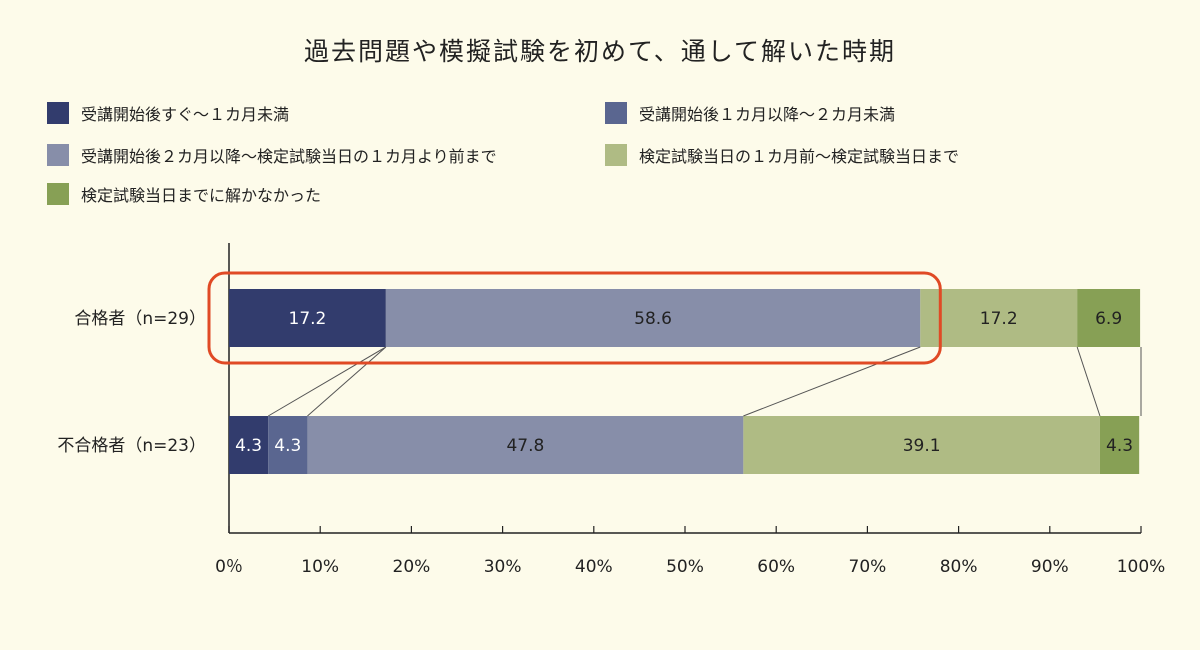 The width and height of the screenshot is (1200, 650). What do you see at coordinates (201, 195) in the screenshot?
I see `legend-label: 検定試験当日までに解かなかった` at bounding box center [201, 195].